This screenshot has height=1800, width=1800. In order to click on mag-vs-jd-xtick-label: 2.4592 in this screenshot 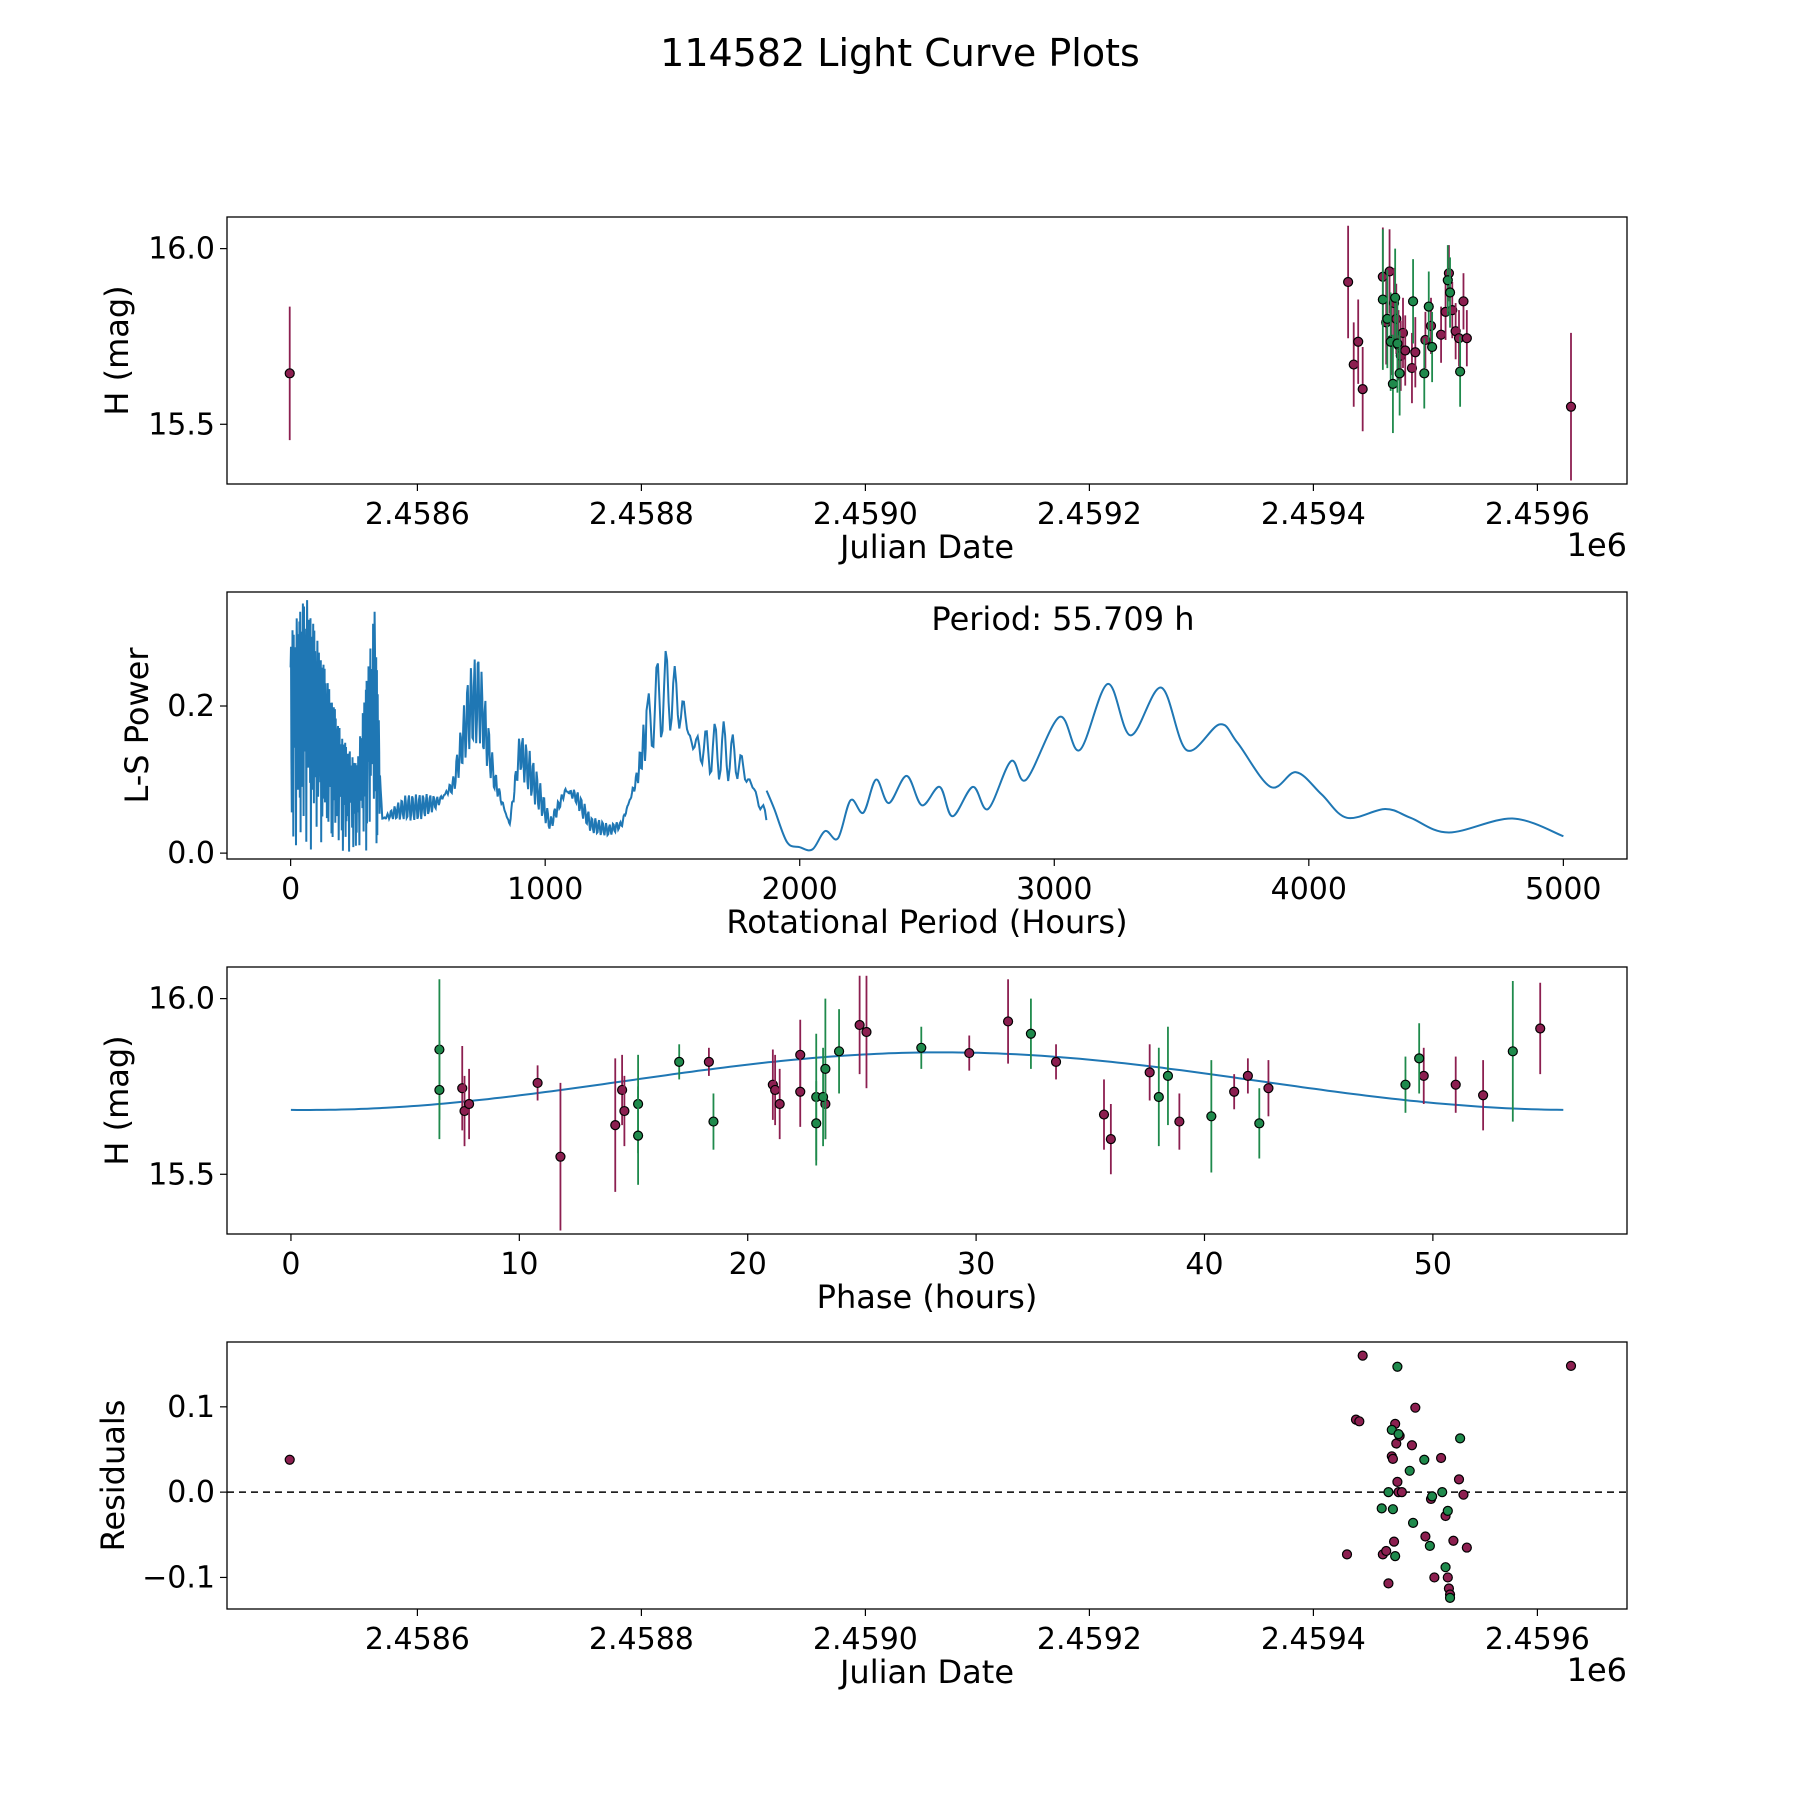, I will do `click(1089, 514)`.